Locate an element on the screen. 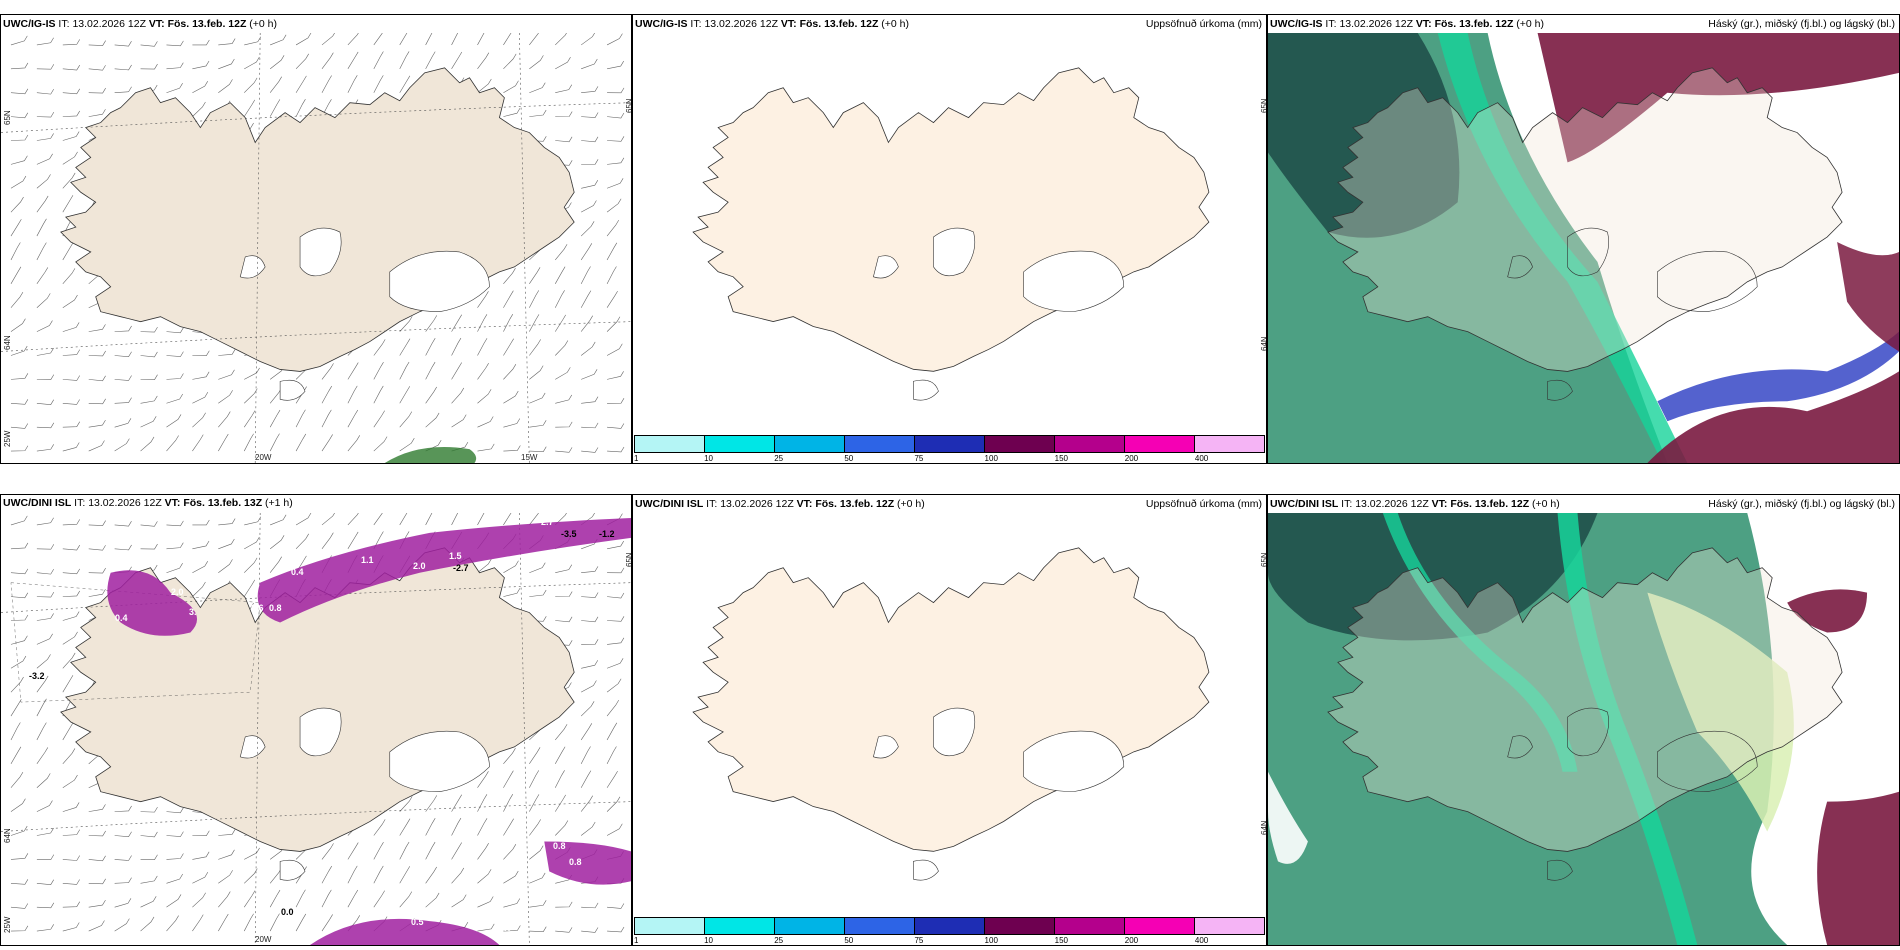 This screenshot has width=1900, height=950. dense-cloud-field is located at coordinates (1364, 135).